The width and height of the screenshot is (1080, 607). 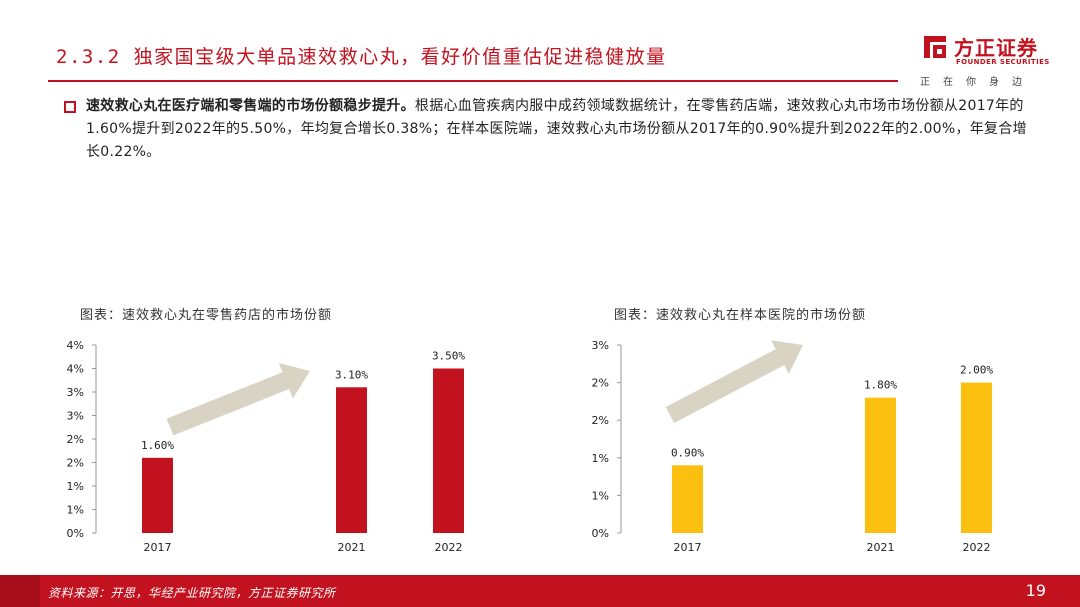 I want to click on footer-stripe, so click(x=20, y=591).